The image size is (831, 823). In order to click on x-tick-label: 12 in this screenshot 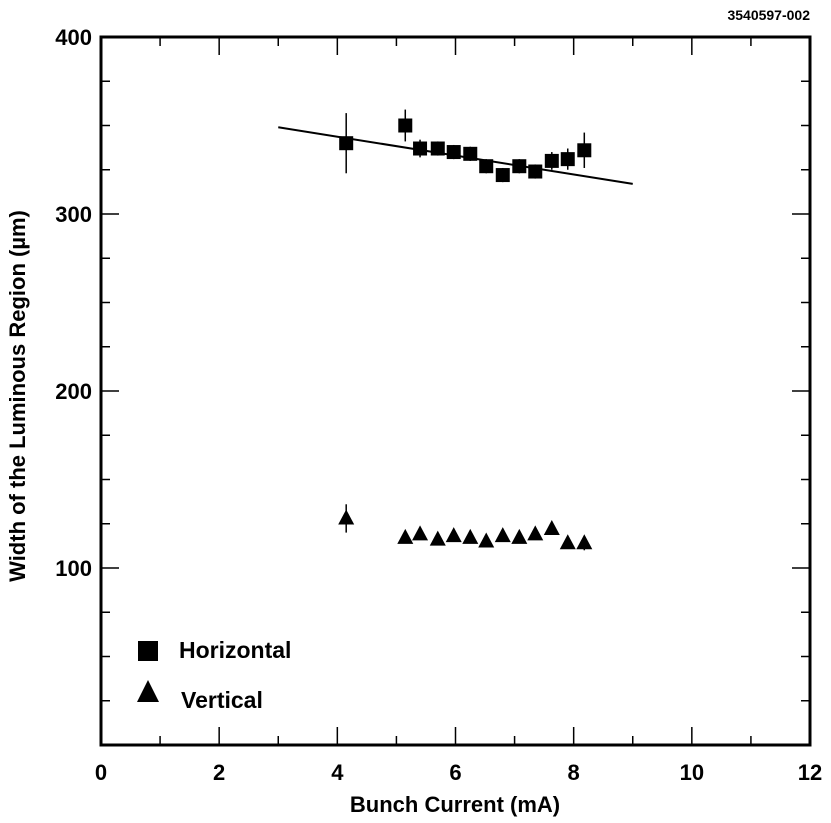, I will do `click(810, 772)`.